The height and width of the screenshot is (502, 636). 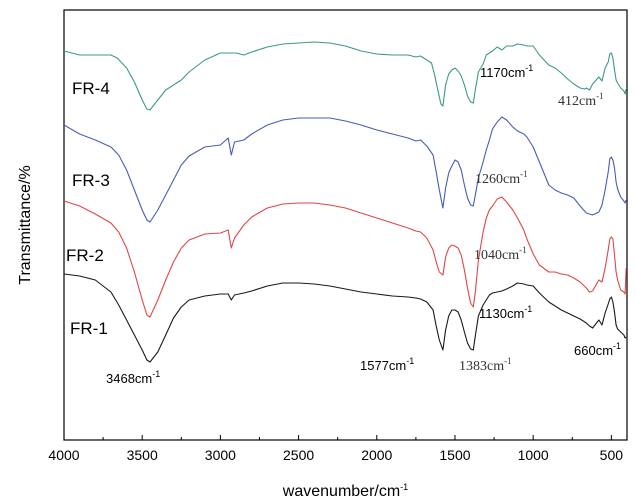 What do you see at coordinates (383, 365) in the screenshot?
I see `peak-annotation-text: 1577cm` at bounding box center [383, 365].